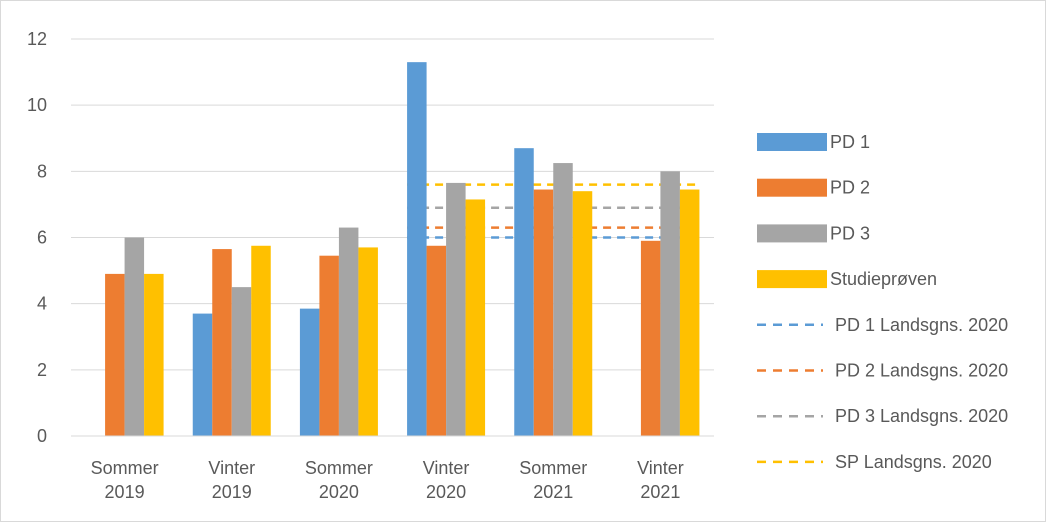 This screenshot has height=522, width=1046. Describe the element at coordinates (339, 480) in the screenshot. I see `x-tick-label: Sommer 2020` at that location.